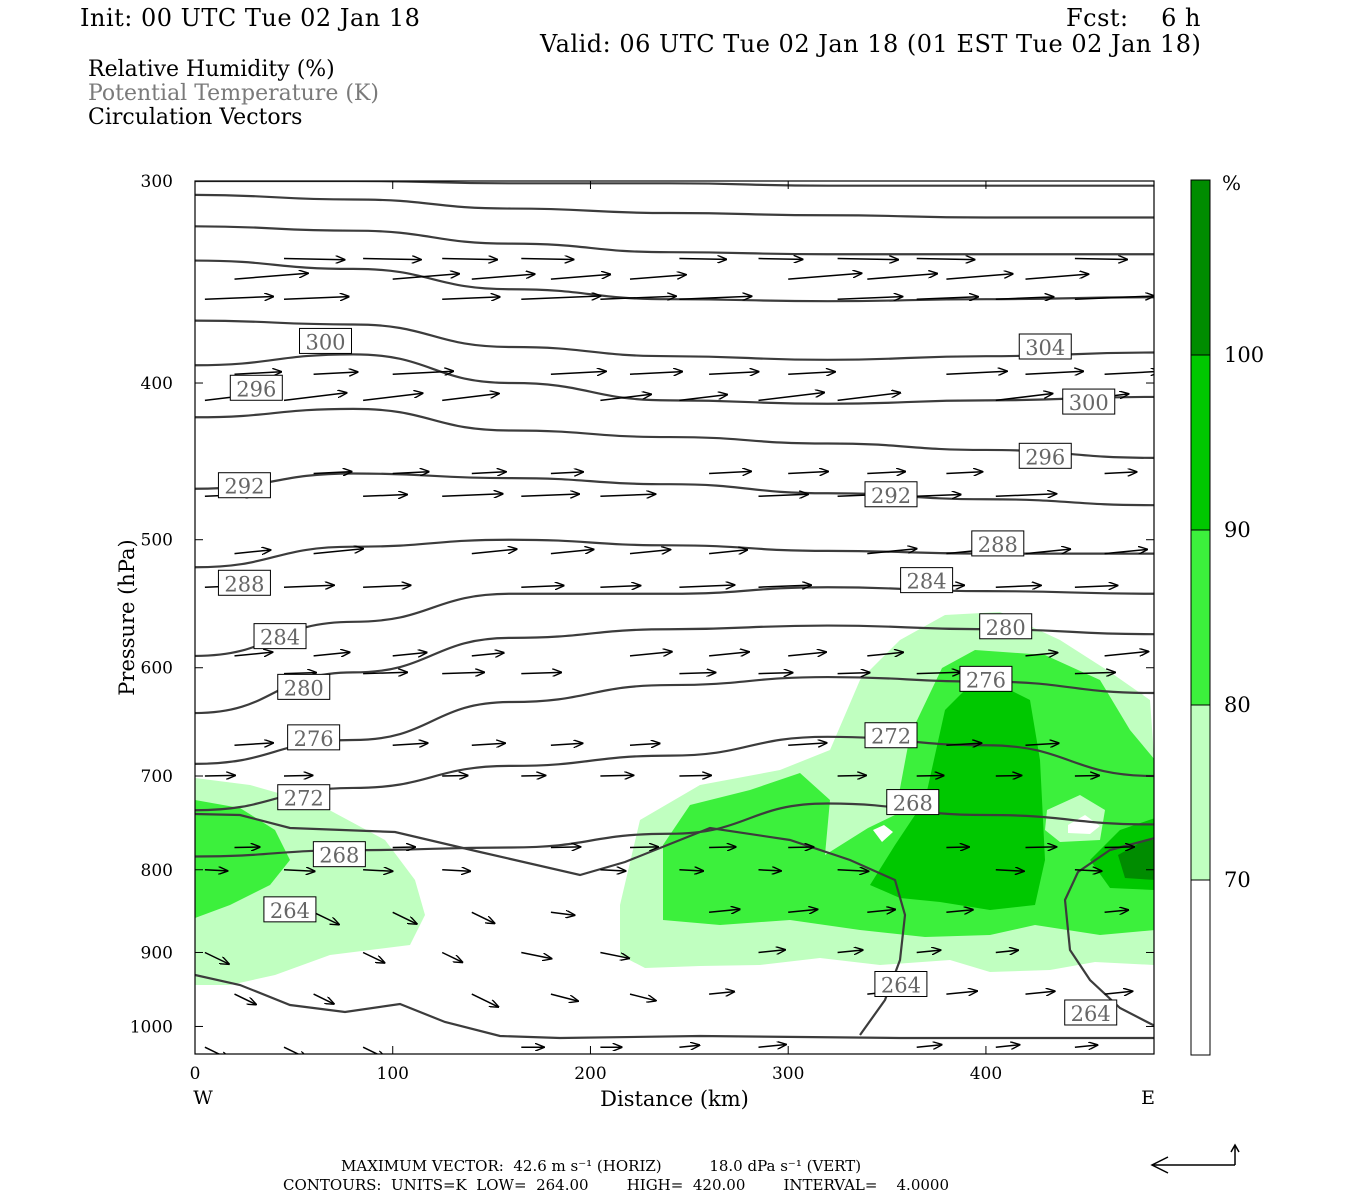 The image size is (1350, 1200). What do you see at coordinates (195, 1074) in the screenshot?
I see `x-tick-label: 0` at bounding box center [195, 1074].